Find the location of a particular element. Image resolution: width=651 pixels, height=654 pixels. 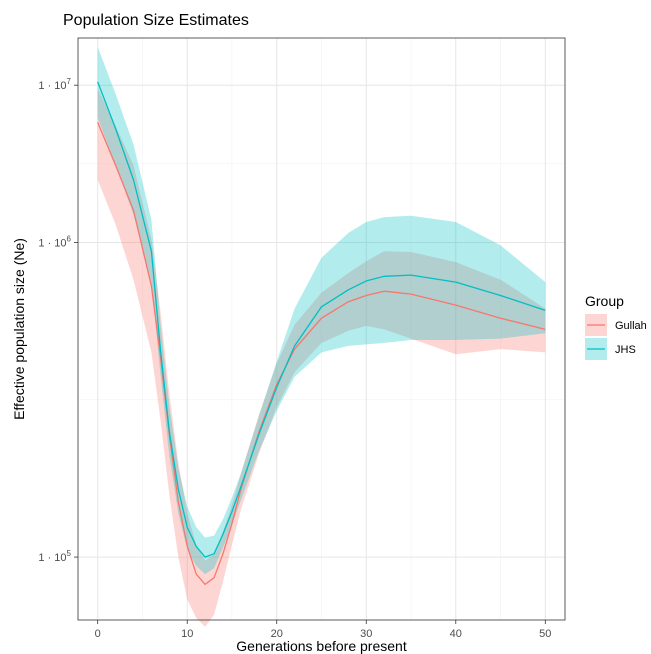

legend-label-gullah: Gullah is located at coordinates (631, 326).